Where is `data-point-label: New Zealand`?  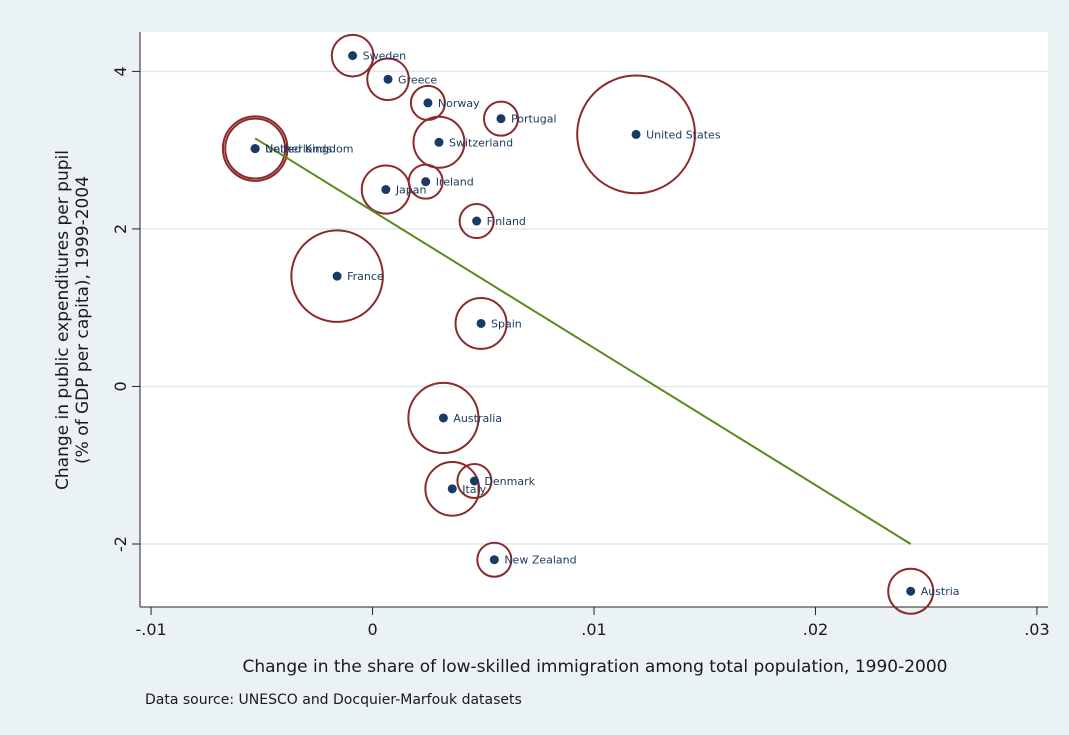 data-point-label: New Zealand is located at coordinates (540, 560).